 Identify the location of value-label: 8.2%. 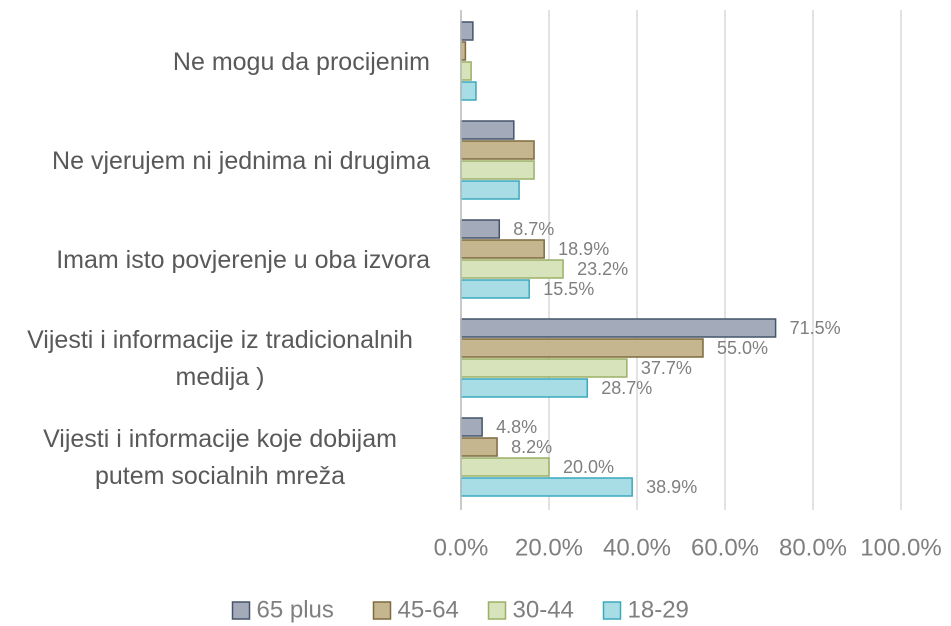
(531, 447).